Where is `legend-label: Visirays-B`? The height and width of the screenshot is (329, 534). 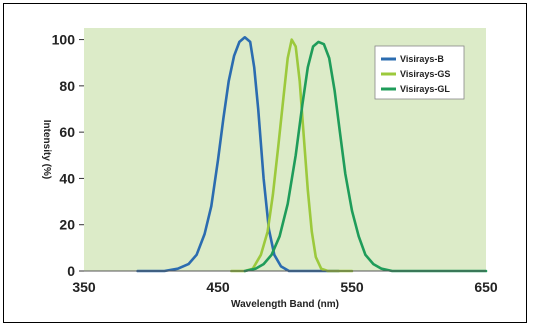
legend-label: Visirays-B is located at coordinates (422, 59).